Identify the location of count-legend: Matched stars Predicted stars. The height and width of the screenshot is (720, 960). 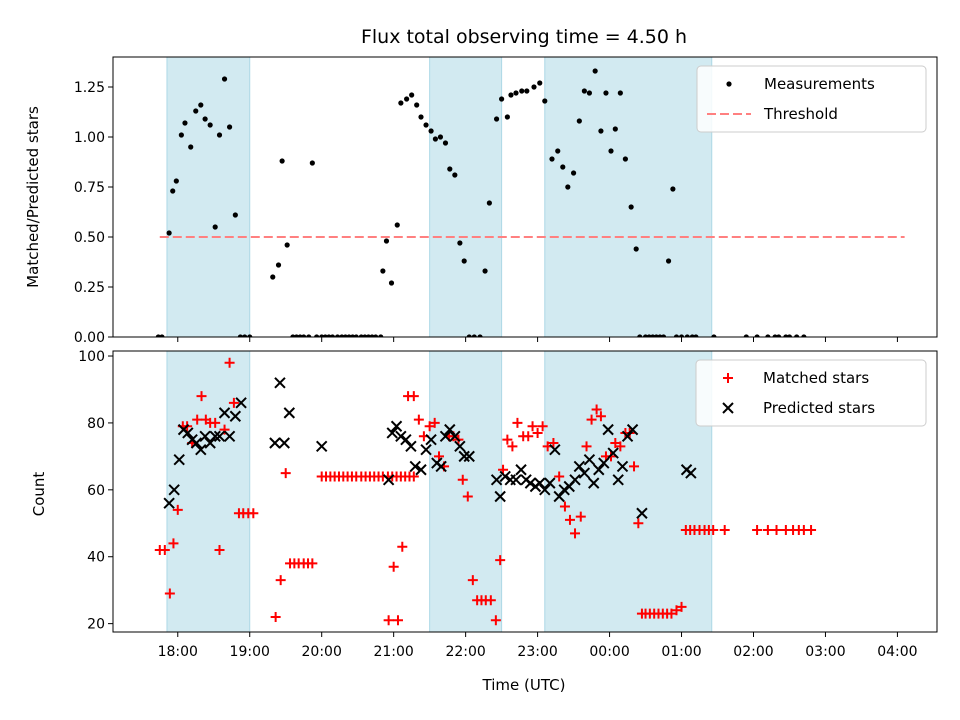
(811, 393).